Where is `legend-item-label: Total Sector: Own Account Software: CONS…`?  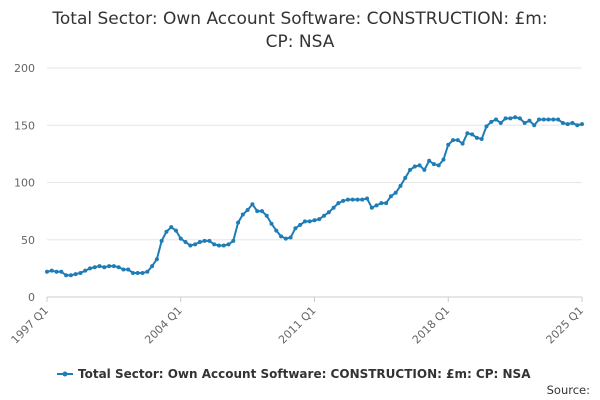 legend-item-label: Total Sector: Own Account Software: CONS… is located at coordinates (304, 374).